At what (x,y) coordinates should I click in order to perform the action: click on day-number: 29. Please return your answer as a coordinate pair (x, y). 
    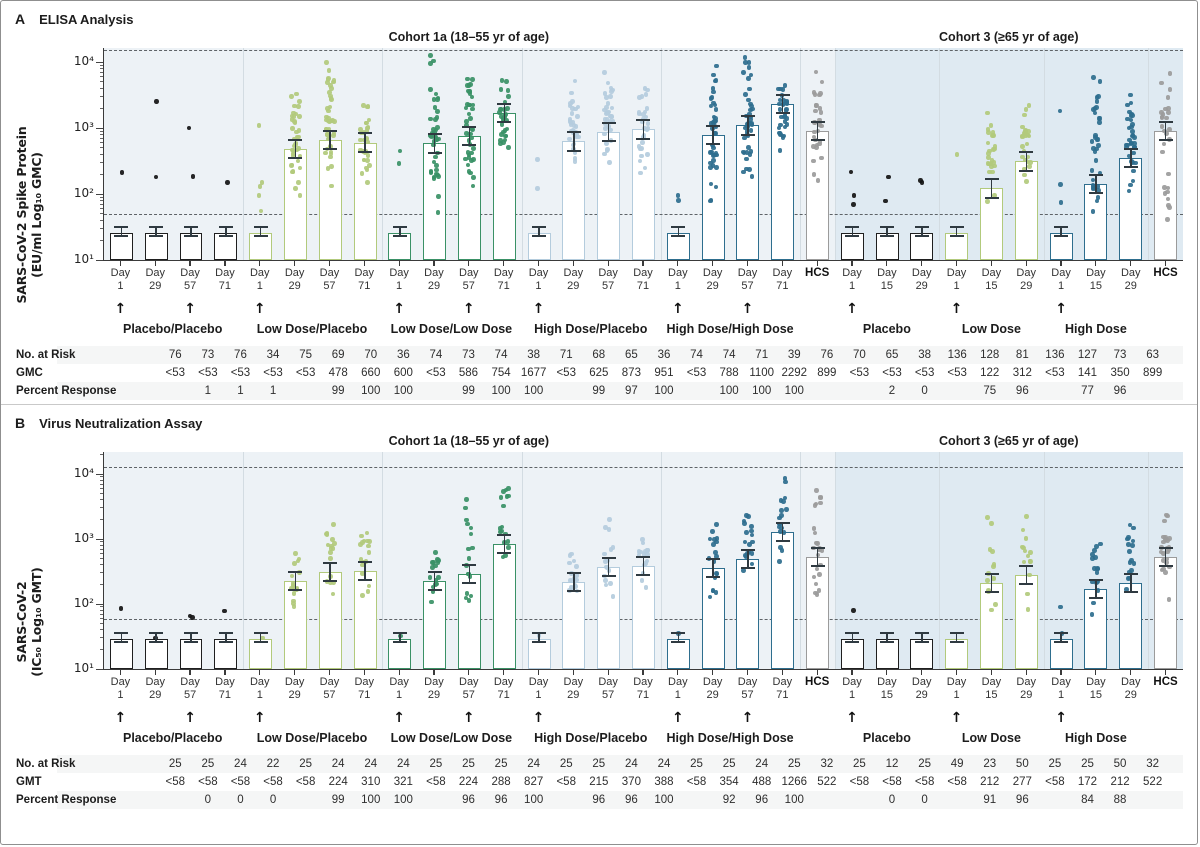
    Looking at the image, I should click on (573, 695).